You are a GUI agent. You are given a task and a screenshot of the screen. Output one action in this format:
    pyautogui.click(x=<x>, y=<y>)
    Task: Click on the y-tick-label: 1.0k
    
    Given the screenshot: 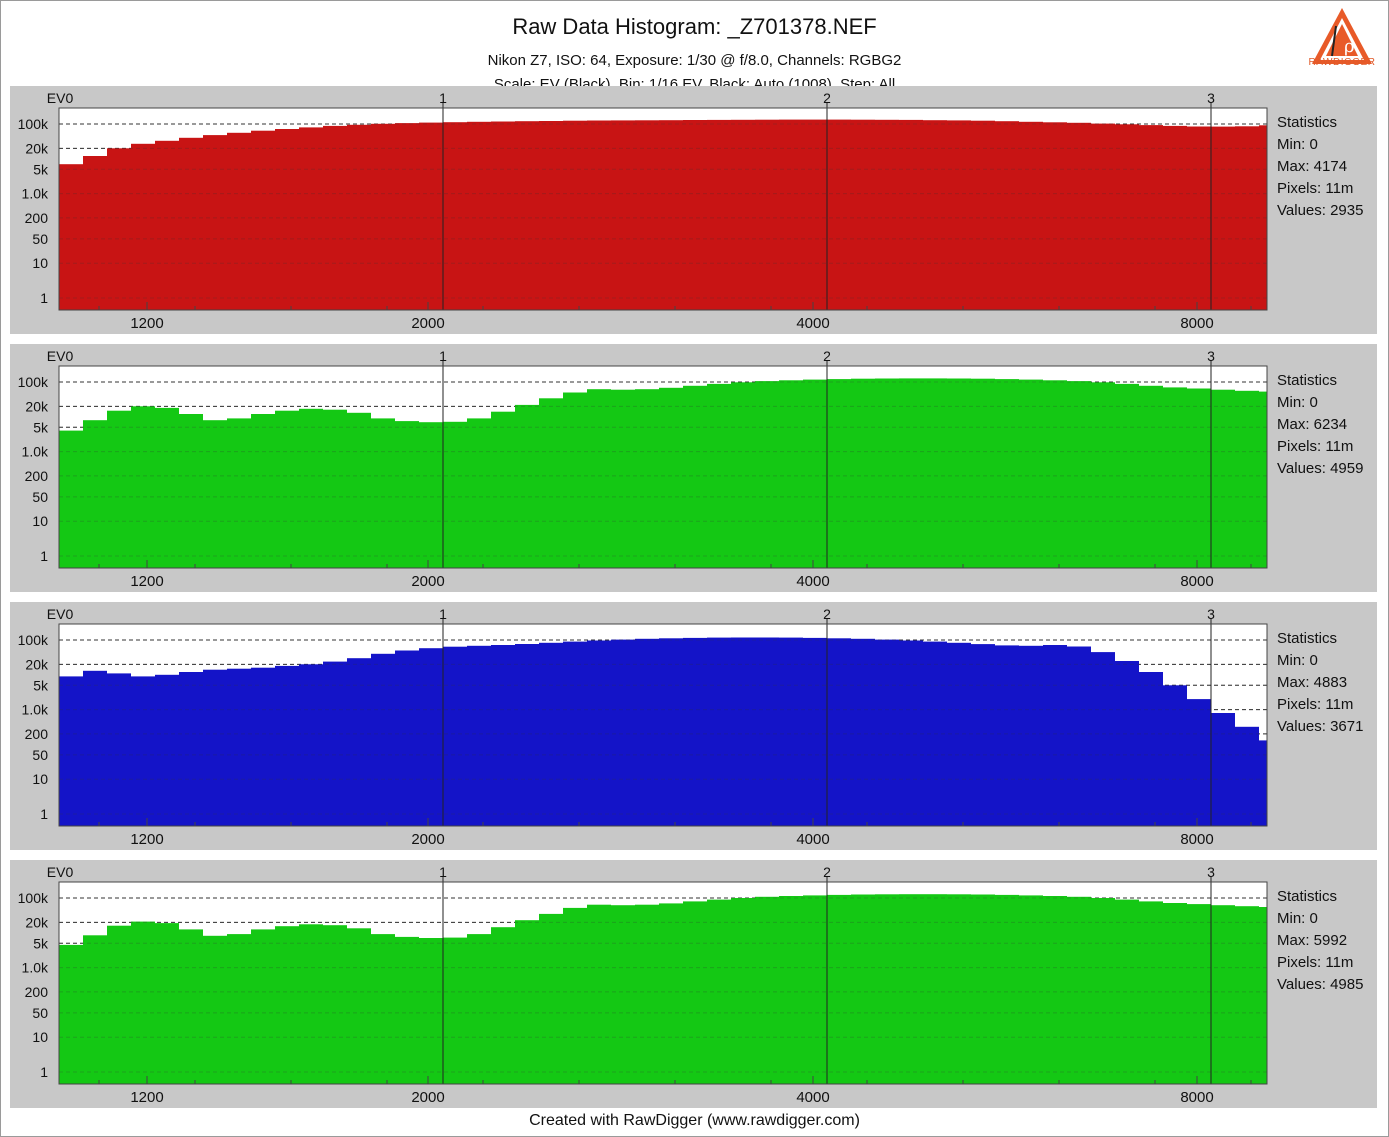 What is the action you would take?
    pyautogui.click(x=35, y=710)
    